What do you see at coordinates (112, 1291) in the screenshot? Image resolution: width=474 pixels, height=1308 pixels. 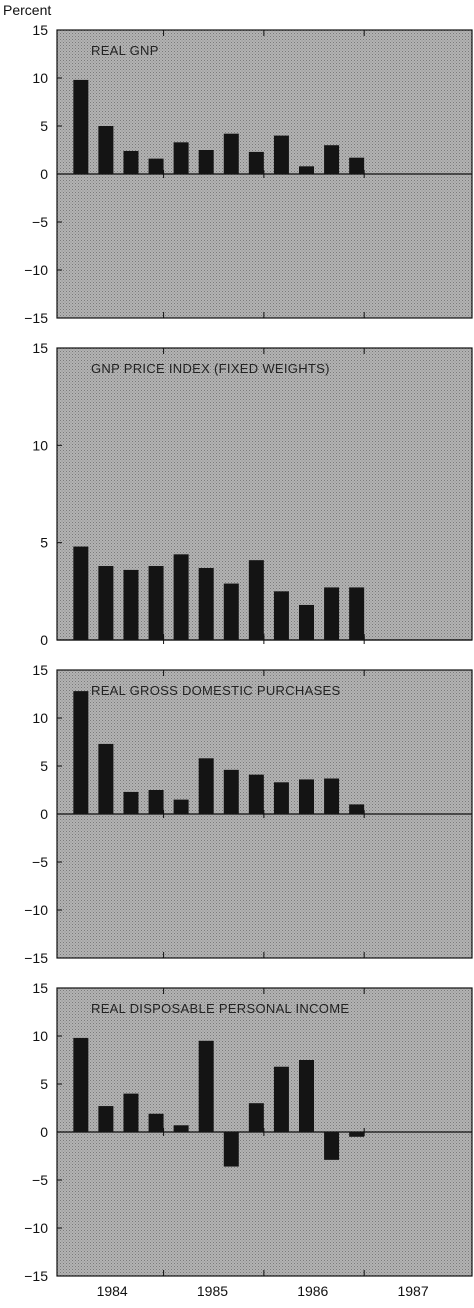 I see `x-tick-label: 1984` at bounding box center [112, 1291].